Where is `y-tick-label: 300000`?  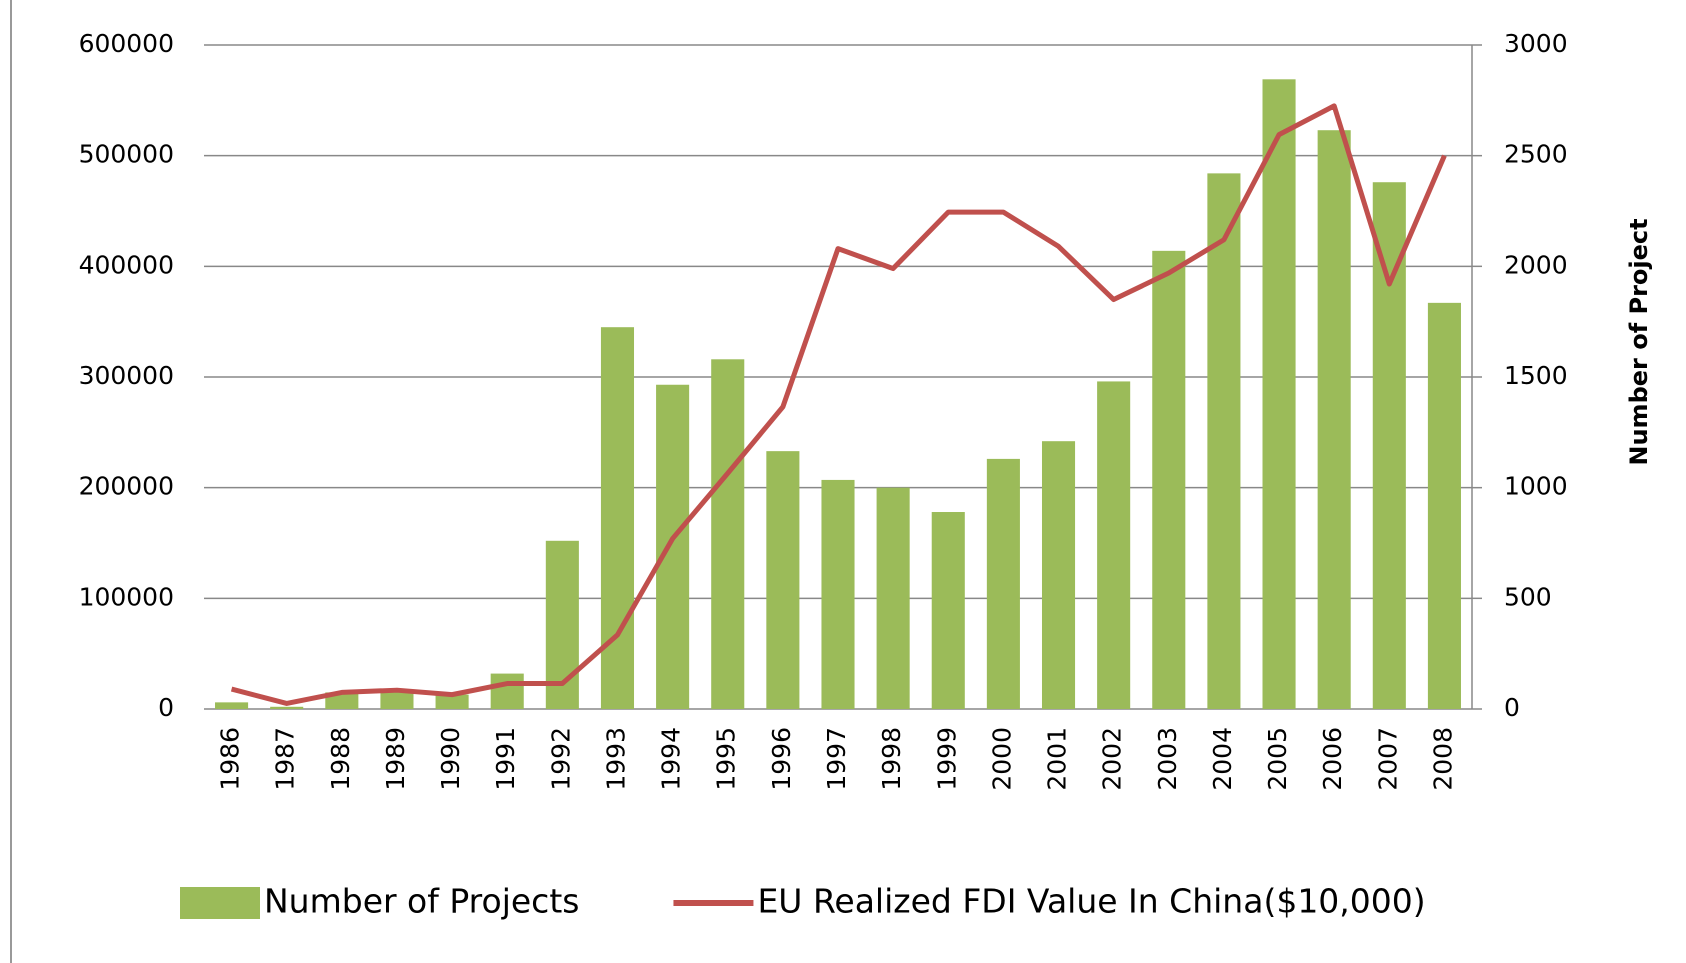
y-tick-label: 300000 is located at coordinates (126, 375).